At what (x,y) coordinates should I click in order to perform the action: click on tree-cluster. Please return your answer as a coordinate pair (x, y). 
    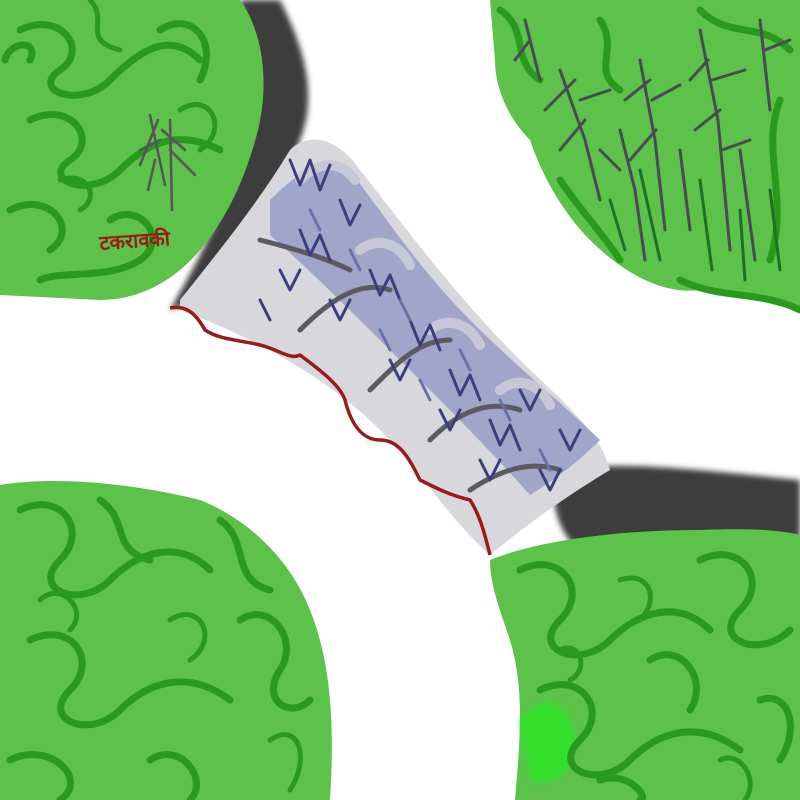
    Looking at the image, I should click on (652, 150).